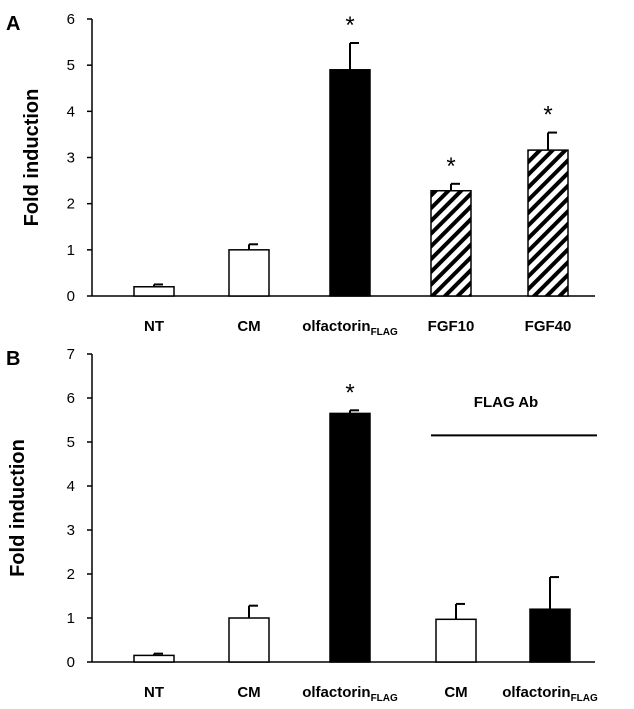 Image resolution: width=634 pixels, height=709 pixels. I want to click on panel-letter: A, so click(13, 24).